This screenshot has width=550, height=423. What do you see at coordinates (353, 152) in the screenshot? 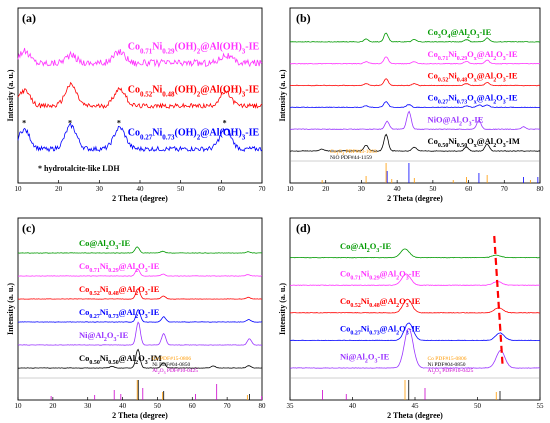
I see `reference-label: Co3O4 PDF#43-1003` at bounding box center [353, 152].